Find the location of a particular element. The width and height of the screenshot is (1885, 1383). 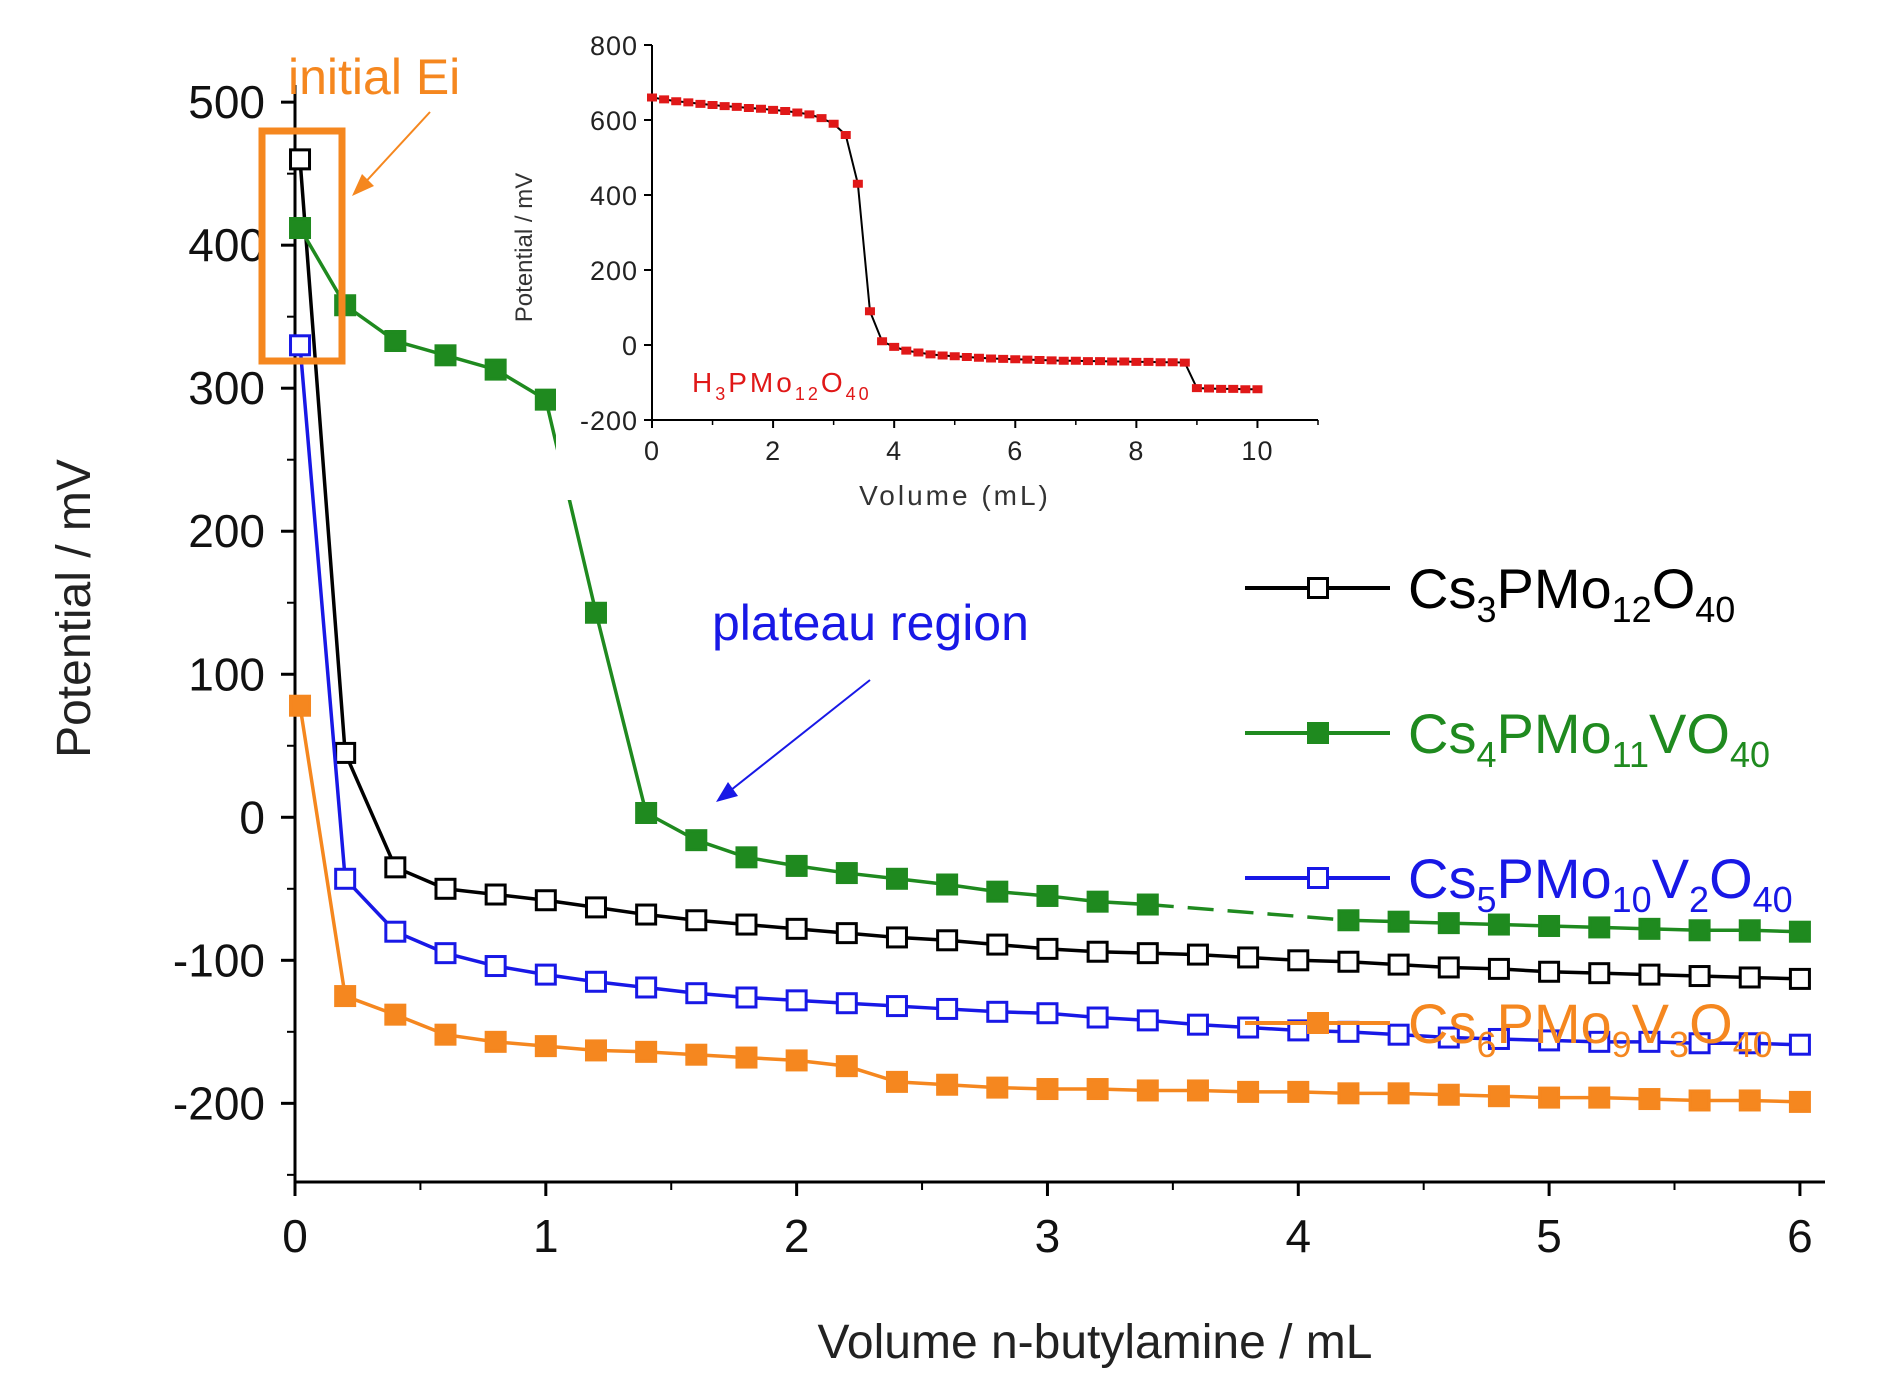

inset-y-tick-label: -200 is located at coordinates (609, 421).